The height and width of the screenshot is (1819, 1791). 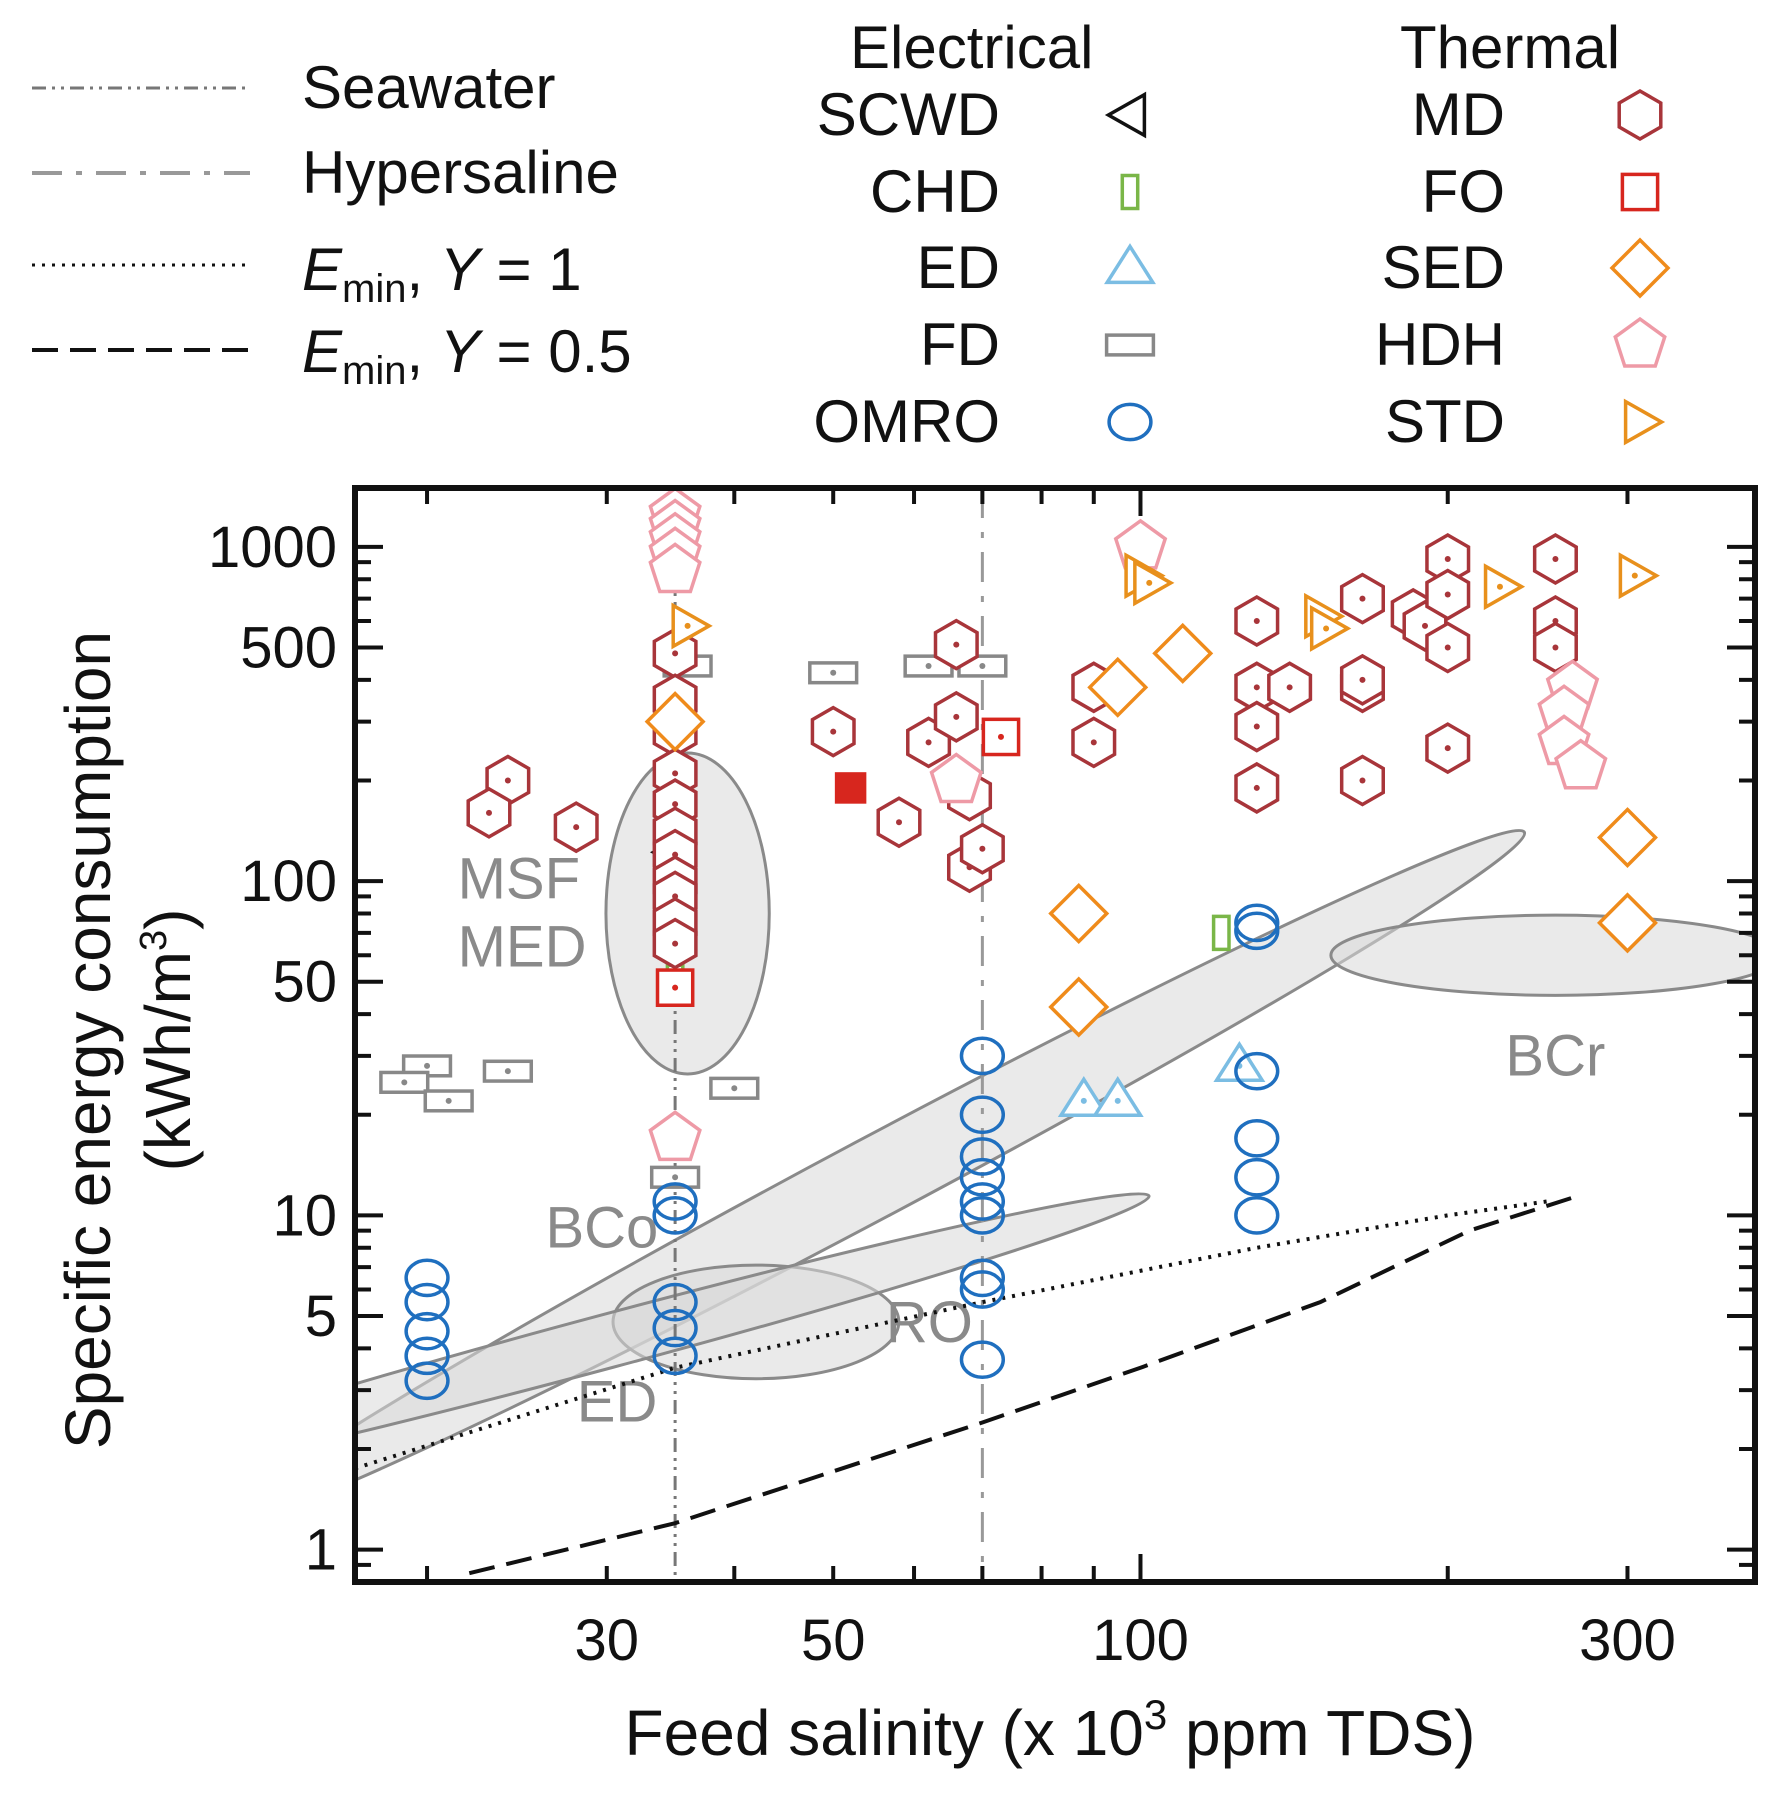 What do you see at coordinates (833, 1640) in the screenshot?
I see `x-tick-label: 50` at bounding box center [833, 1640].